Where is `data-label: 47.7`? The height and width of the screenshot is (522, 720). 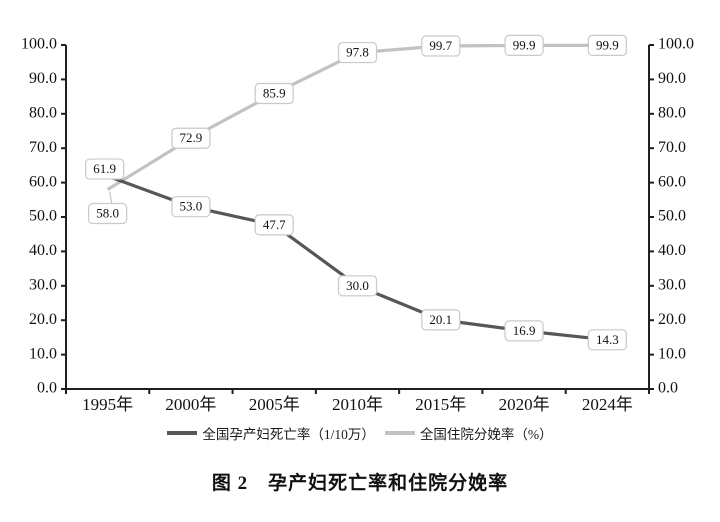
data-label: 47.7 is located at coordinates (274, 224).